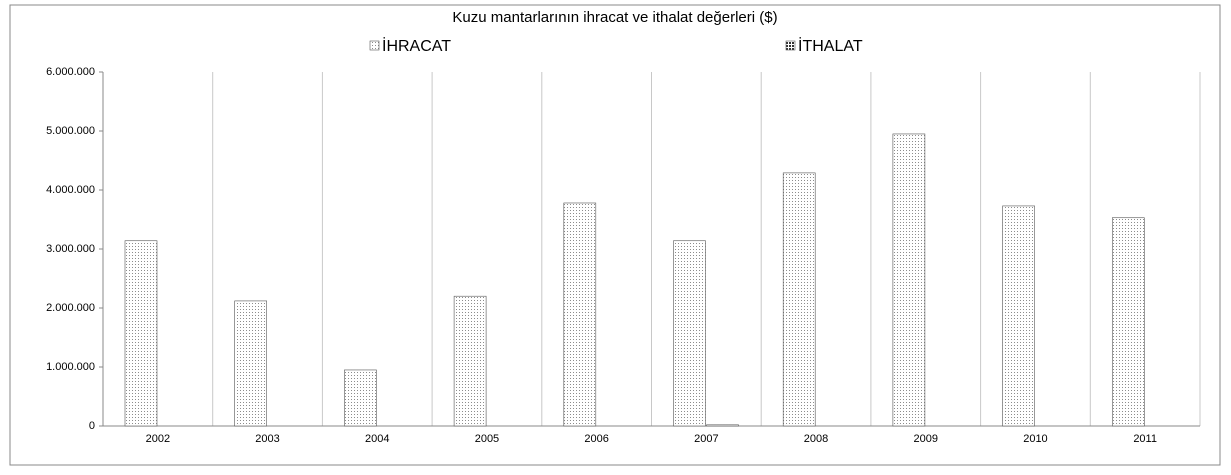 Image resolution: width=1231 pixels, height=475 pixels. Describe the element at coordinates (416, 45) in the screenshot. I see `legend-label: İHRACAT` at that location.